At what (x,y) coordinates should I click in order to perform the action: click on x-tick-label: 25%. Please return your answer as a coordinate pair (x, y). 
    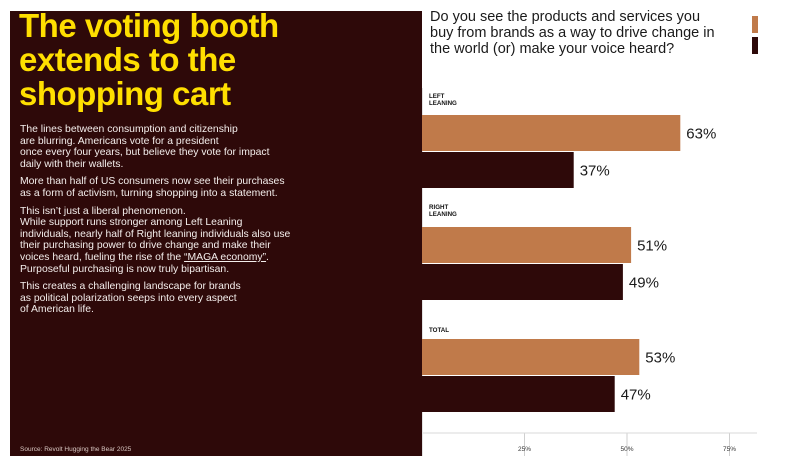
    Looking at the image, I should click on (524, 449).